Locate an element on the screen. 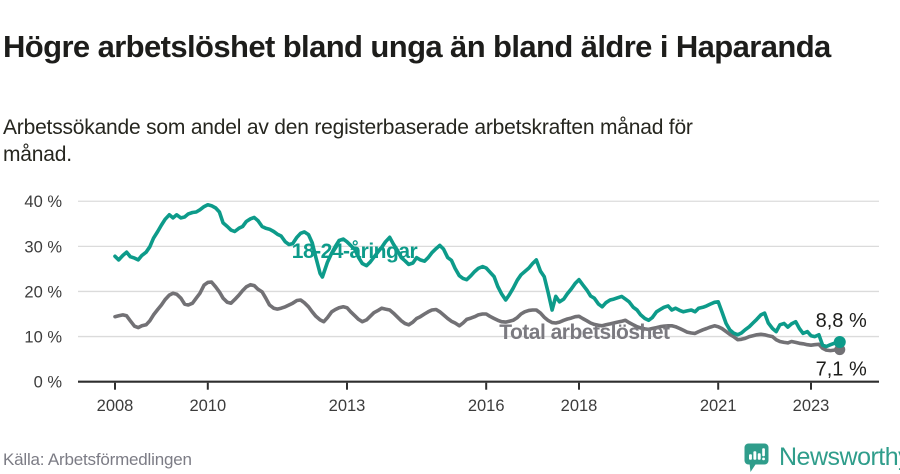 The height and width of the screenshot is (474, 900). x-axis-tick-label: 2016 is located at coordinates (486, 406).